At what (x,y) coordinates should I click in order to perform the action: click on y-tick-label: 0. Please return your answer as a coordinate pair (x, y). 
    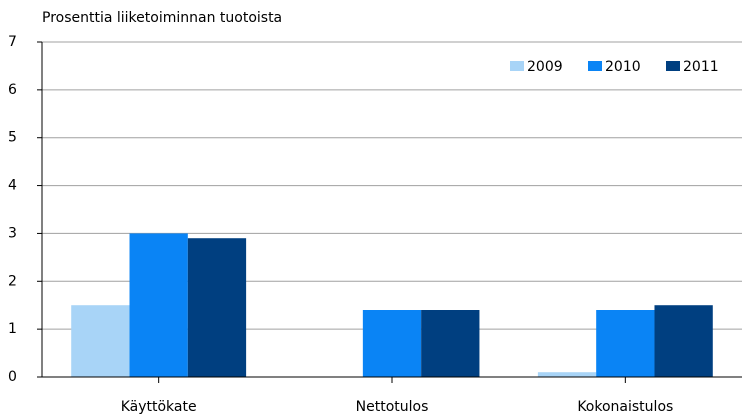
    Looking at the image, I should click on (12, 377).